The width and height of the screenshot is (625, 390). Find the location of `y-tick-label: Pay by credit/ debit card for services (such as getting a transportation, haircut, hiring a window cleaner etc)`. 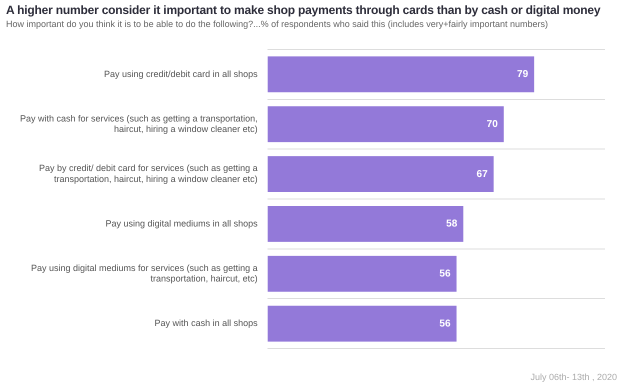

y-tick-label: Pay by credit/ debit card for services (such as getting a transportation, haircut, hiring a window cleaner etc) is located at coordinates (148, 173).